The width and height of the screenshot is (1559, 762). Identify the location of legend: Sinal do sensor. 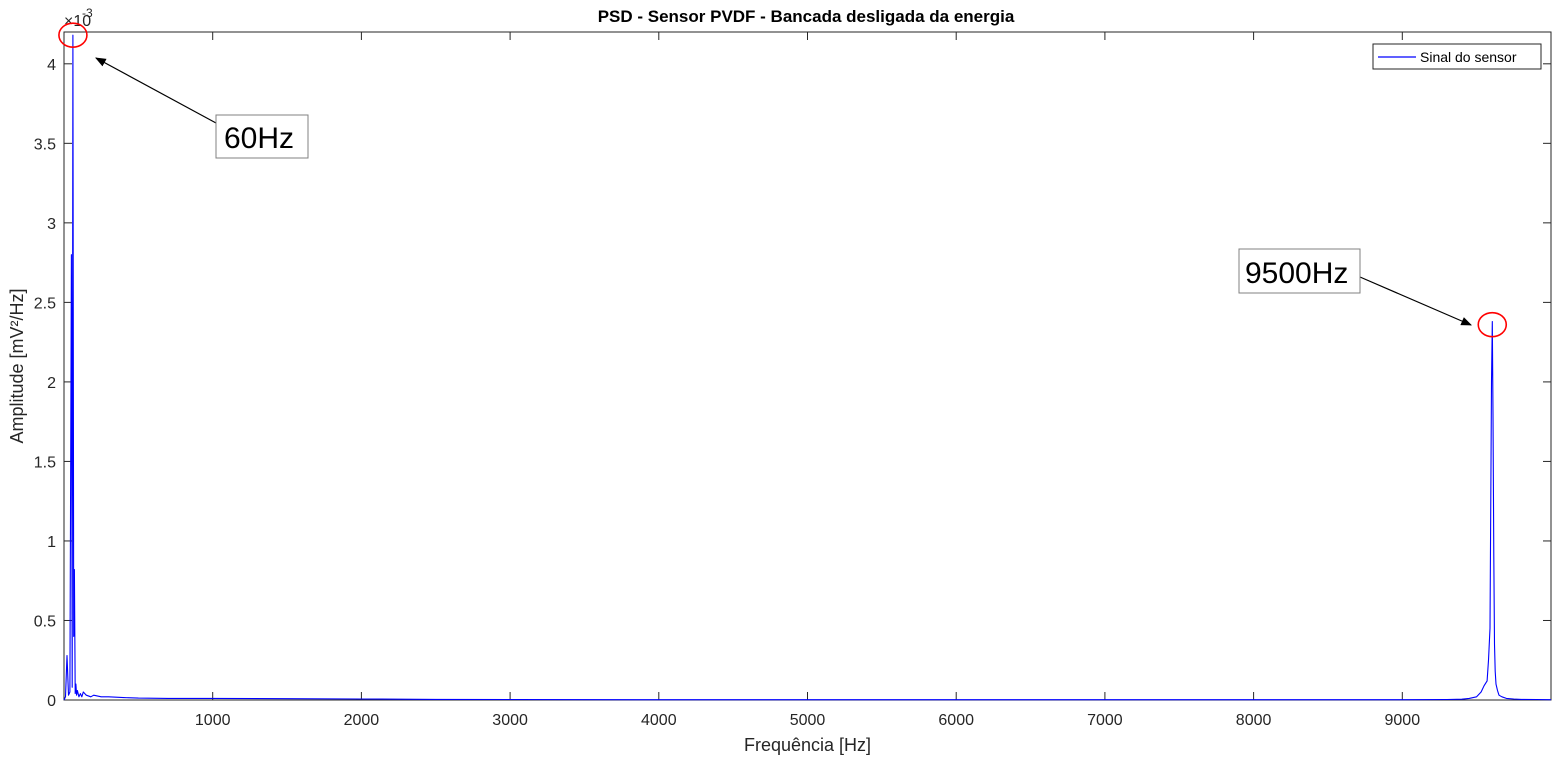
(1457, 56).